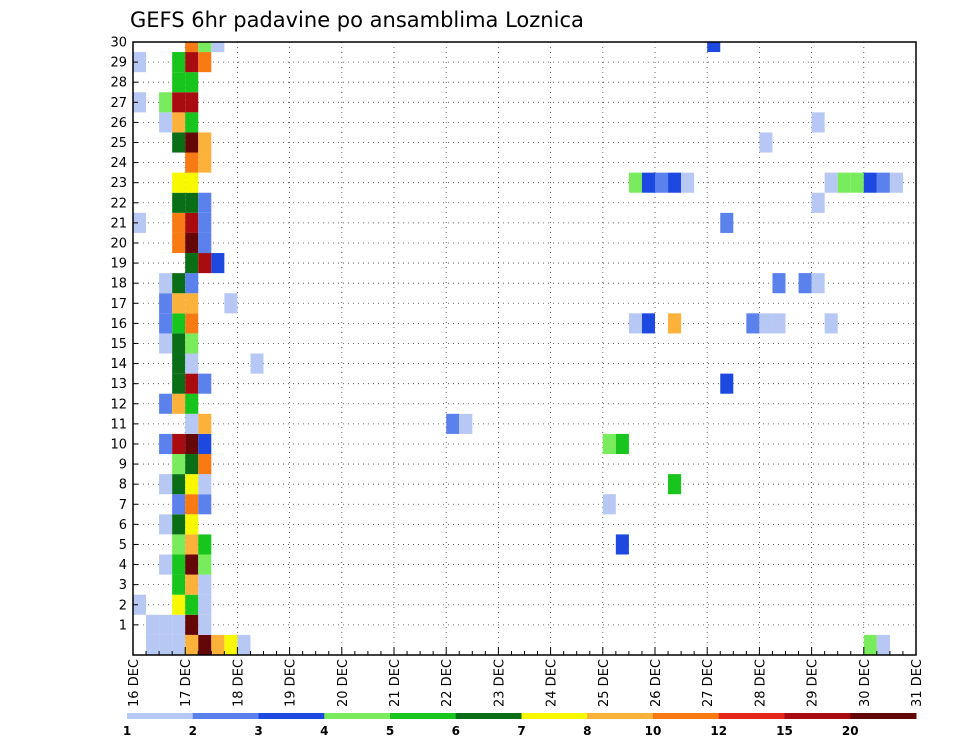  What do you see at coordinates (123, 525) in the screenshot?
I see `y-tick-label: 6` at bounding box center [123, 525].